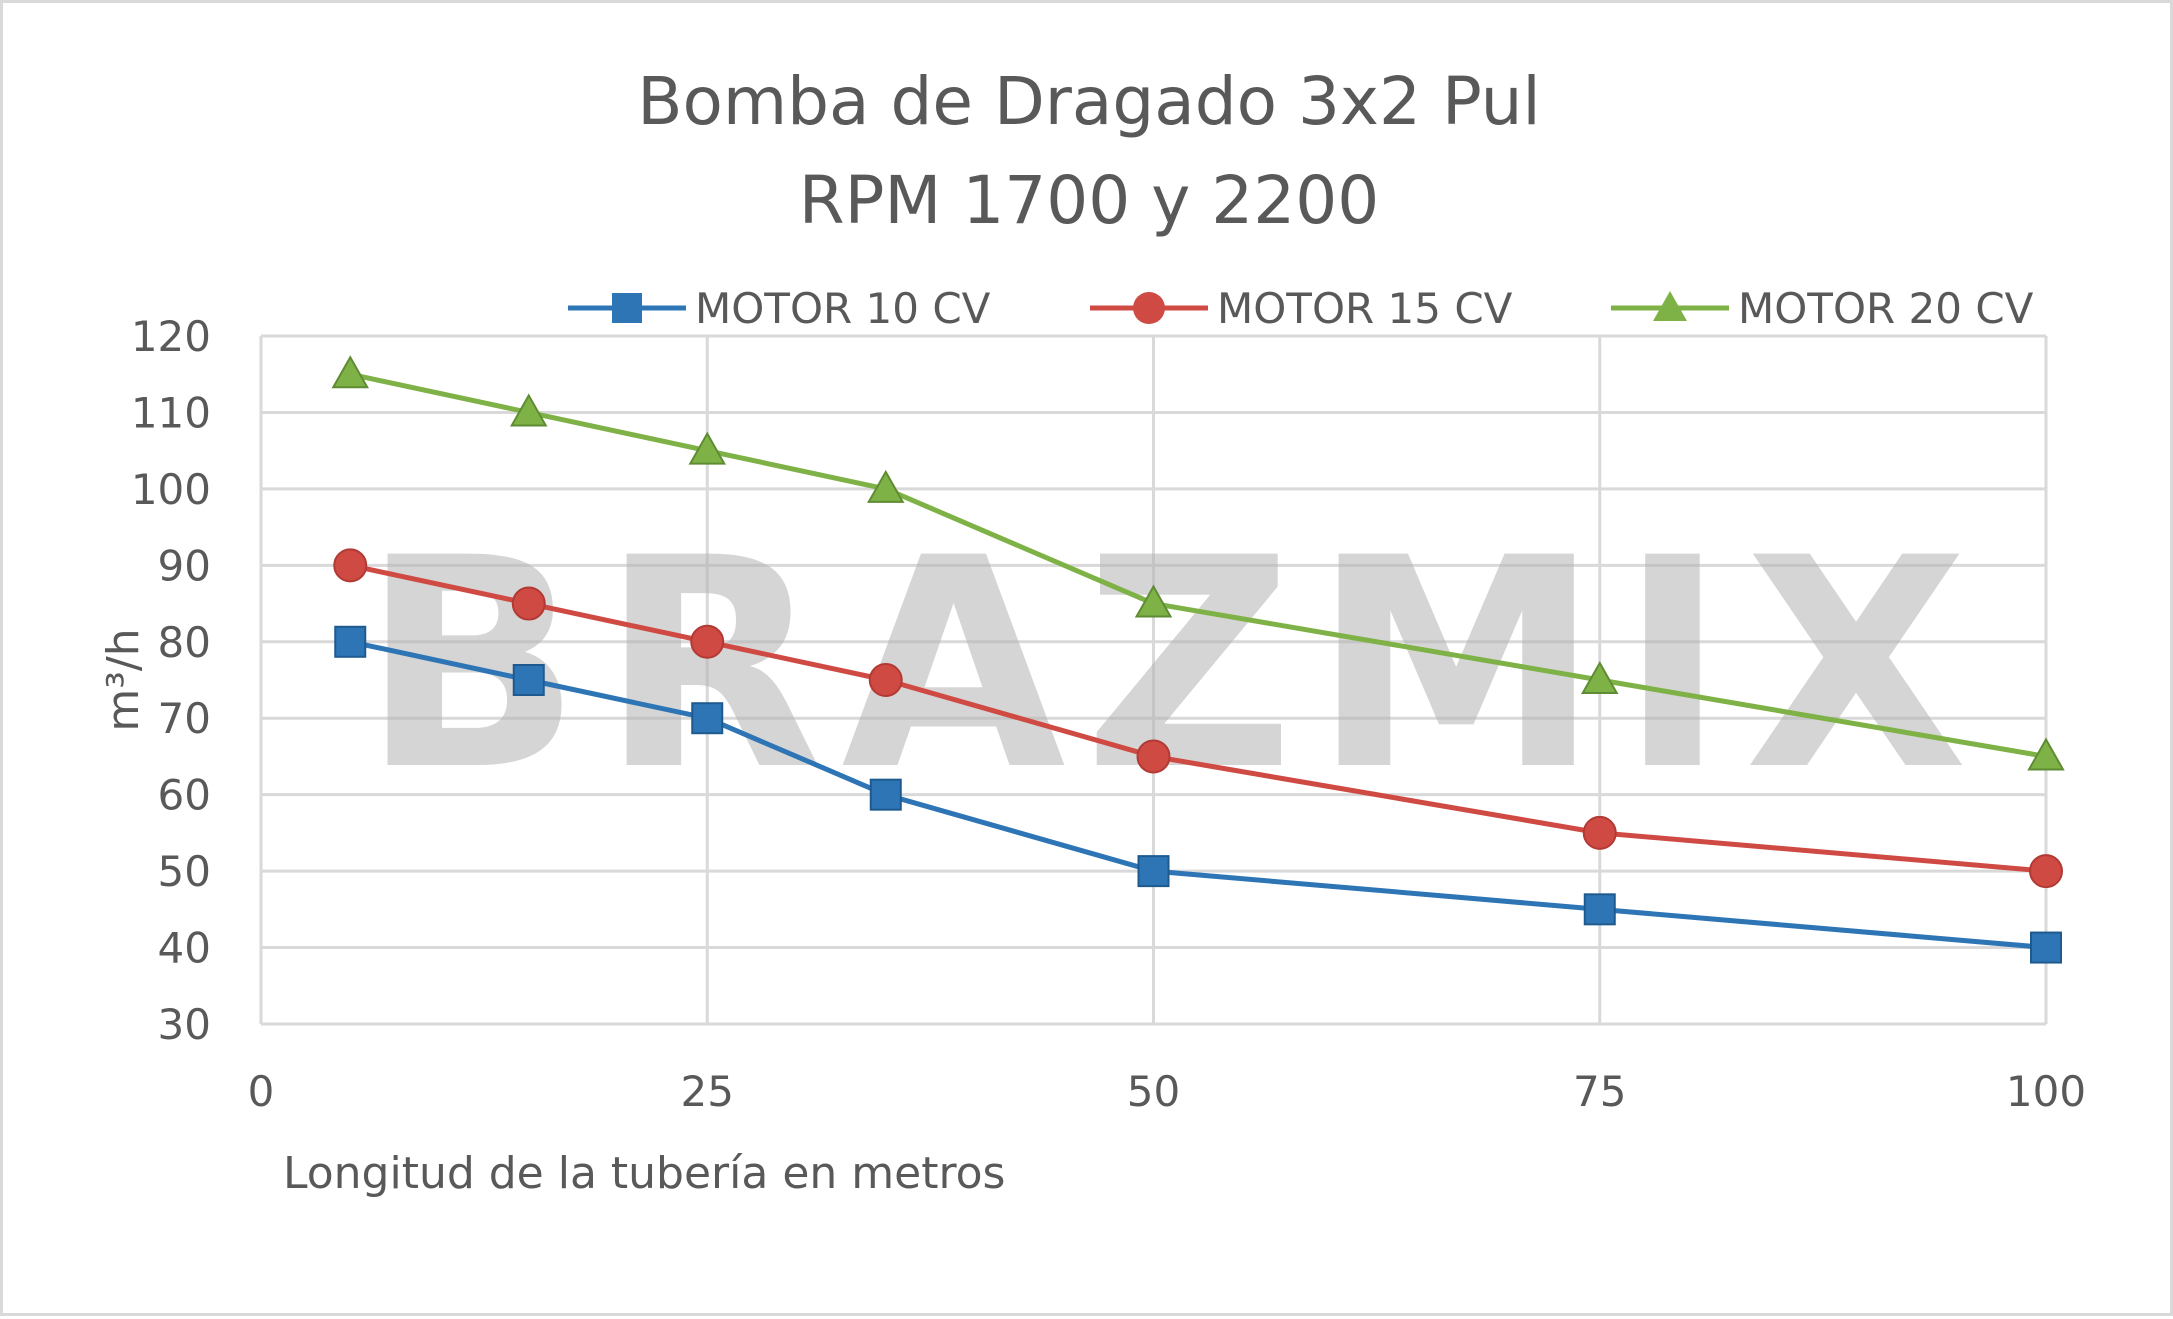 The image size is (2173, 1319). What do you see at coordinates (123, 679) in the screenshot?
I see `y-axis-title: m³/h` at bounding box center [123, 679].